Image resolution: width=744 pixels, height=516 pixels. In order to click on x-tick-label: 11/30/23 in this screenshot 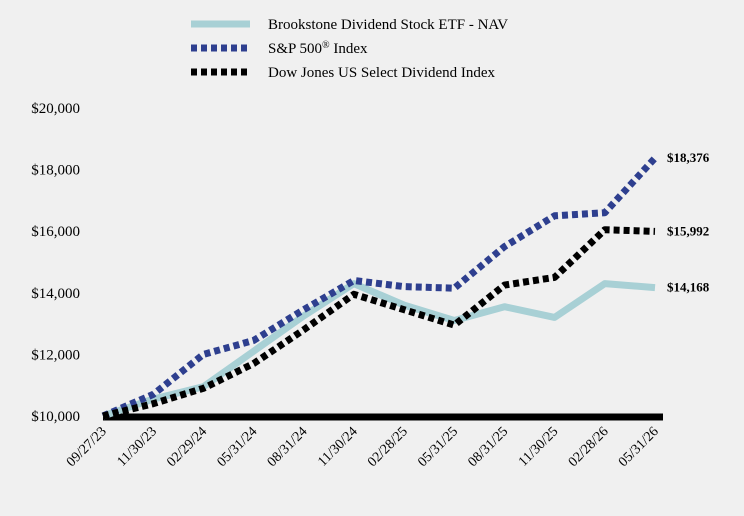, I will do `click(137, 446)`.